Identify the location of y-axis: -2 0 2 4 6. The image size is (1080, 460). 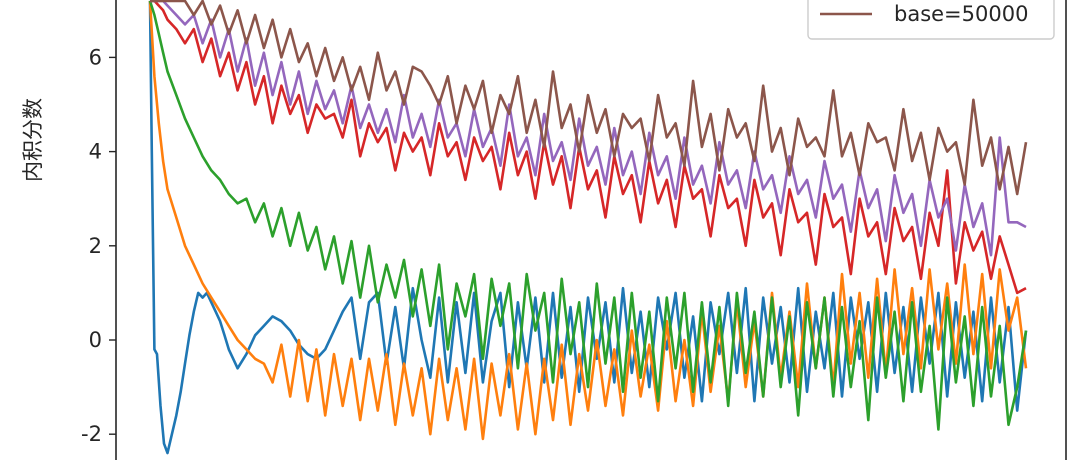
(98, 245).